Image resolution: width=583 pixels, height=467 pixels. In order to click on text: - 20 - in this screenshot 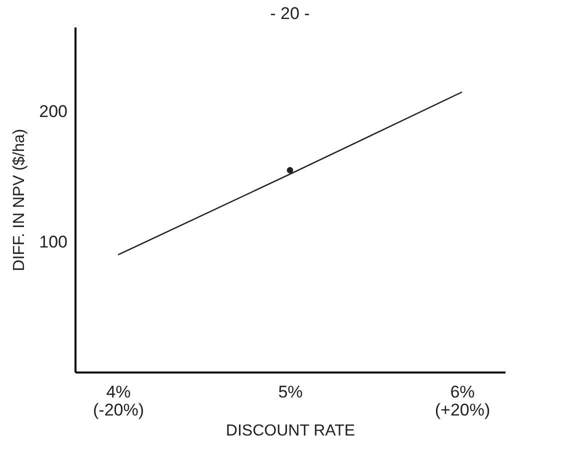, I will do `click(290, 13)`.